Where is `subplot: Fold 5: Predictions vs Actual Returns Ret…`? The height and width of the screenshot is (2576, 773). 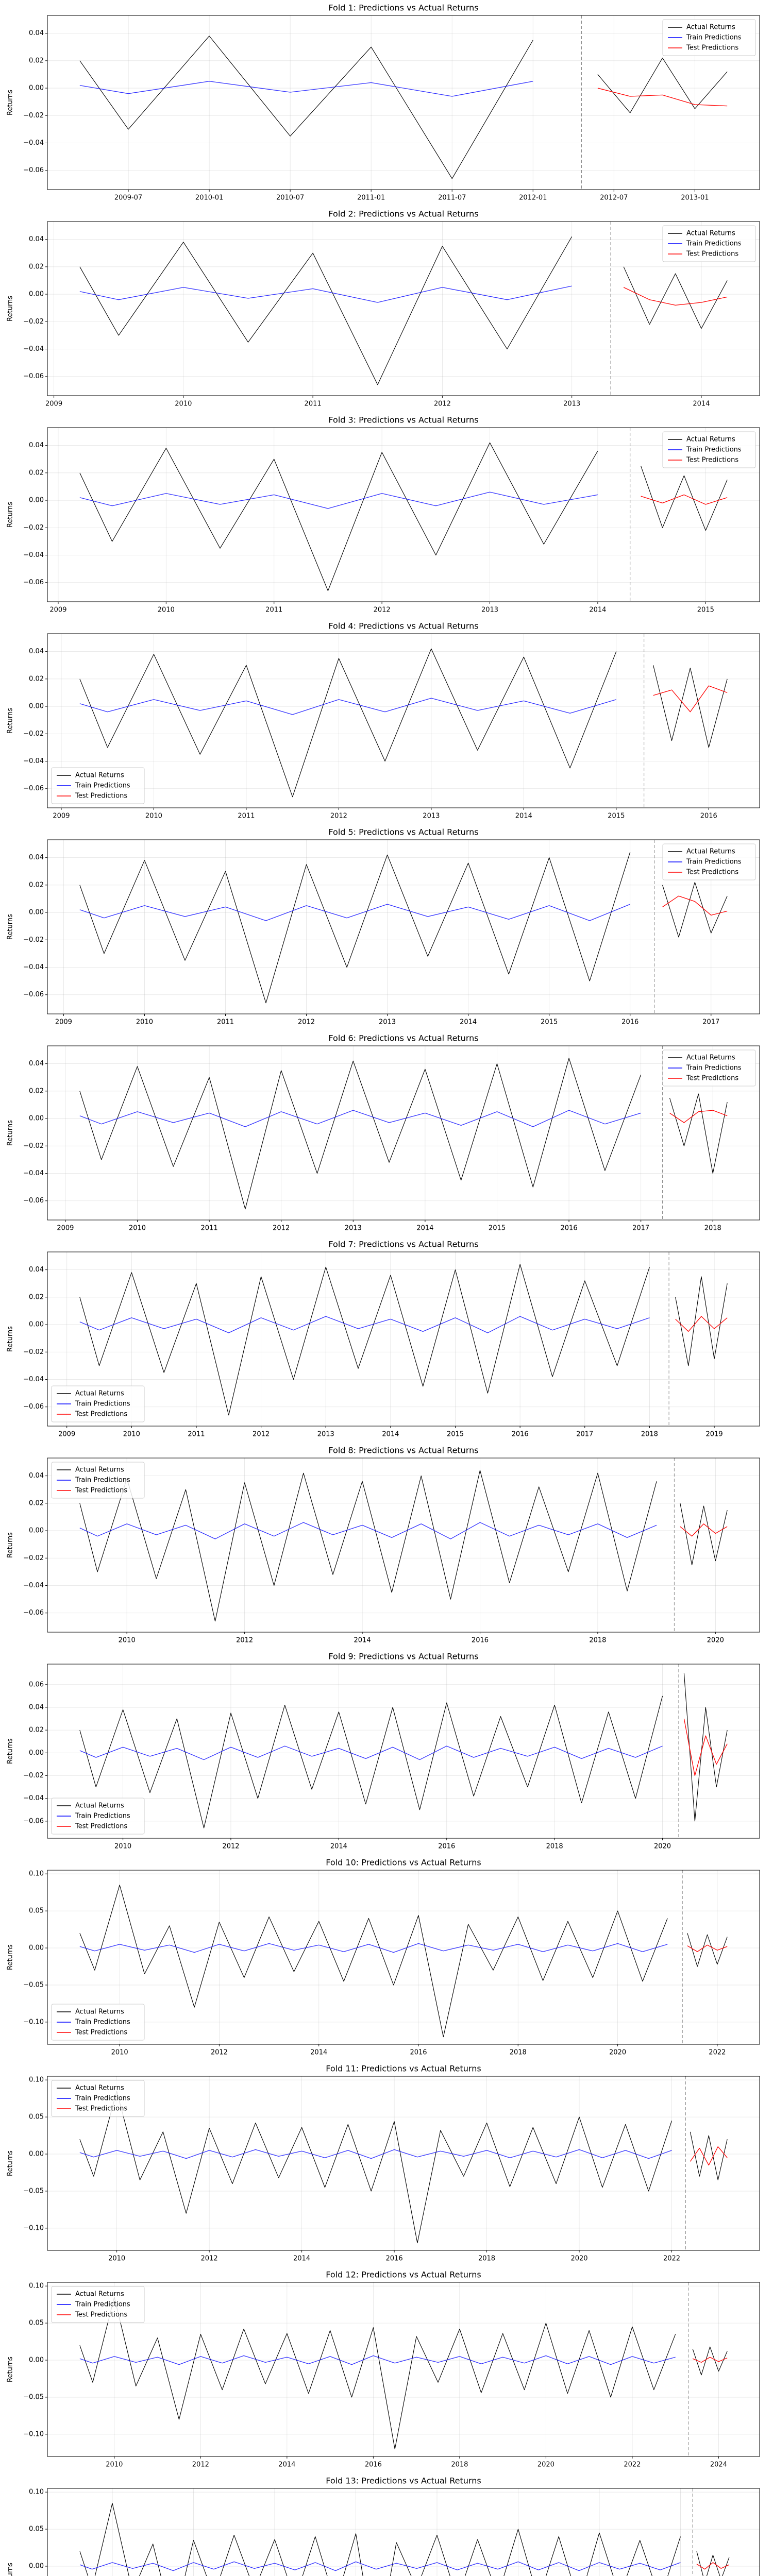
subplot: Fold 5: Predictions vs Actual Returns Ret… is located at coordinates (384, 927).